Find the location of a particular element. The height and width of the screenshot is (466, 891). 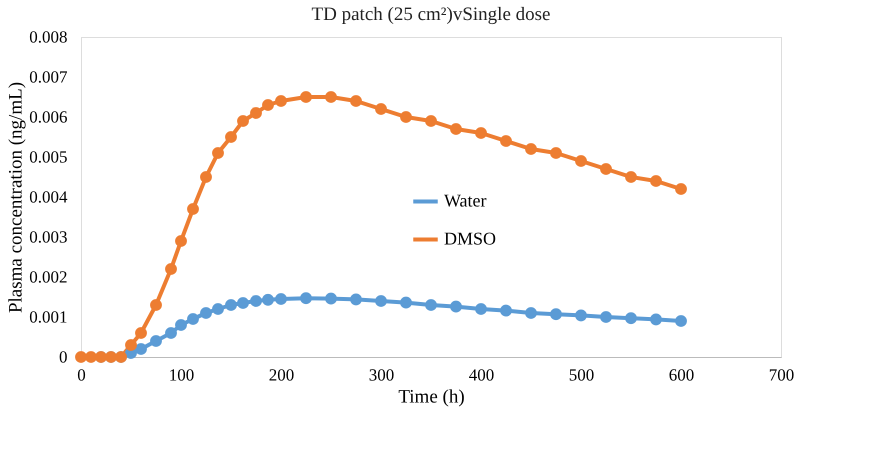

x-tick-label: 300 is located at coordinates (381, 375).